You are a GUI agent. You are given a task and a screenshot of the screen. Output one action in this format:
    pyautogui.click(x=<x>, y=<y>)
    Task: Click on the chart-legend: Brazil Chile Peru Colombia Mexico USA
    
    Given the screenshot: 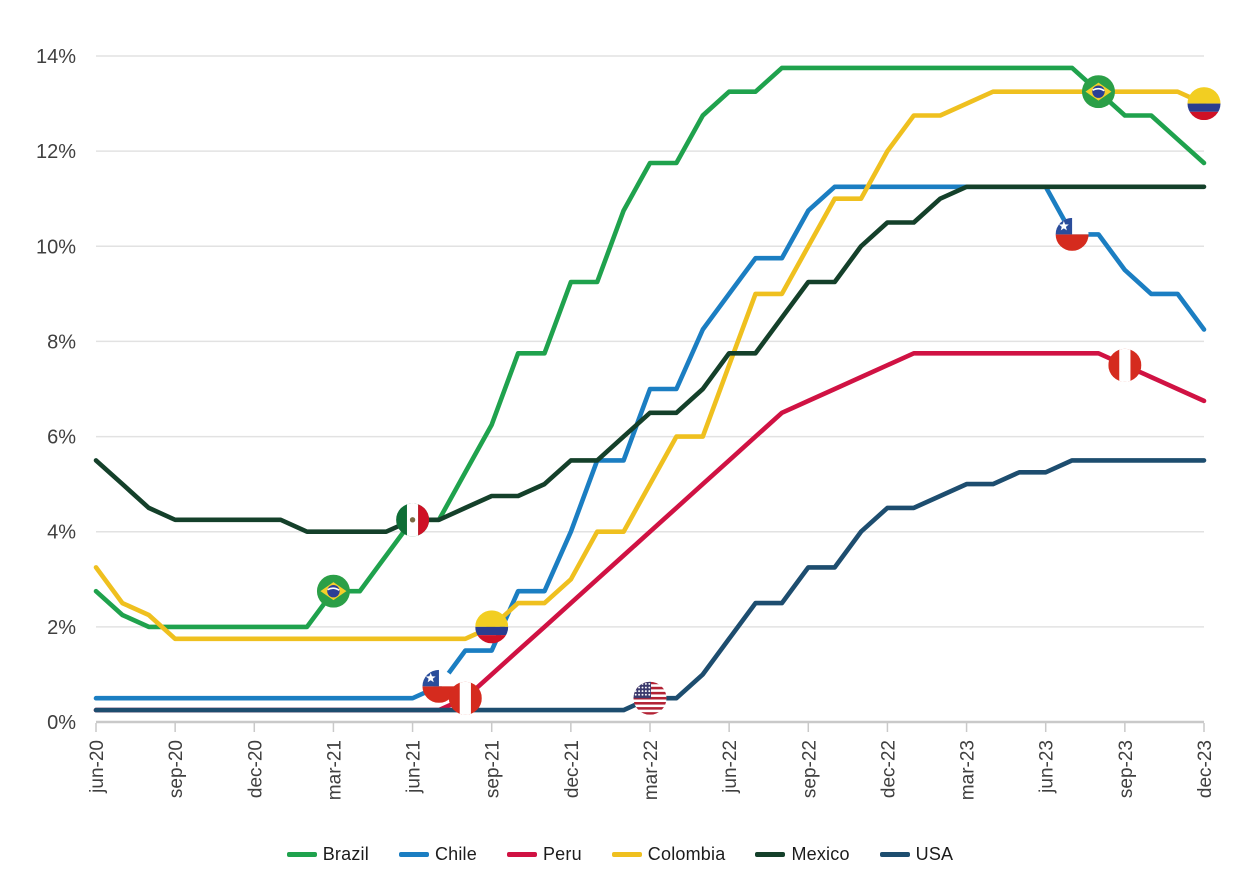 What is the action you would take?
    pyautogui.click(x=620, y=854)
    